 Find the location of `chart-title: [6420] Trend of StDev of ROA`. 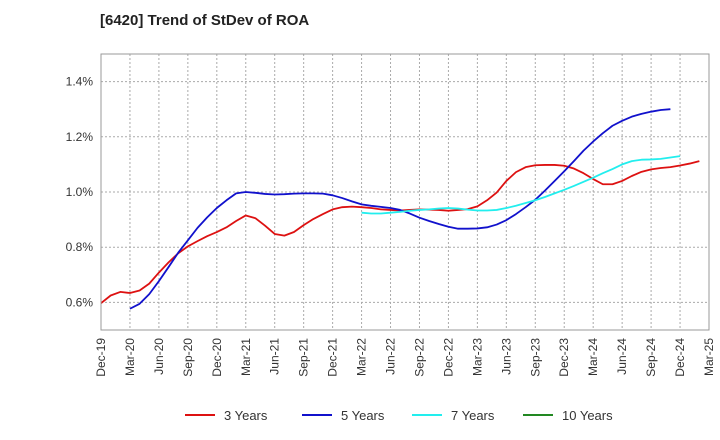

chart-title: [6420] Trend of StDev of ROA is located at coordinates (205, 20).